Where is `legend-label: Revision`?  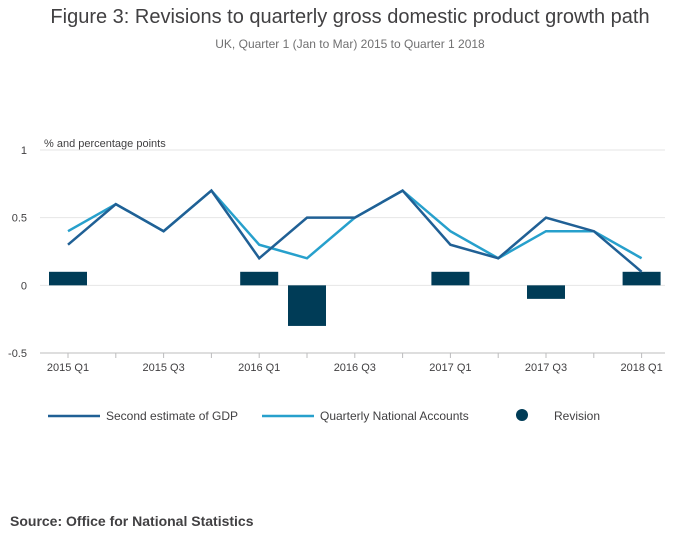
legend-label: Revision is located at coordinates (577, 416).